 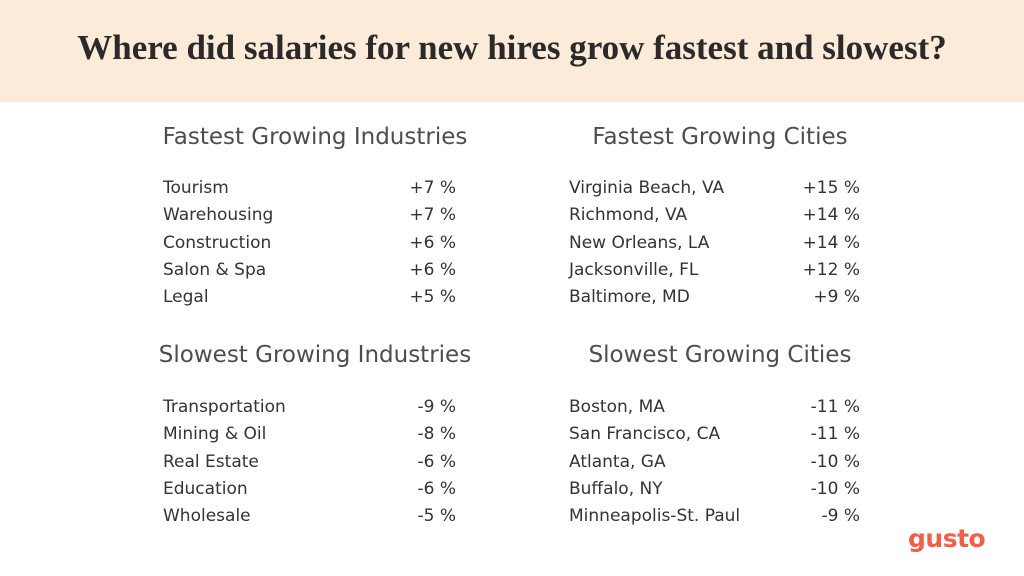 I want to click on row-label: Mining & Oil, so click(x=215, y=434).